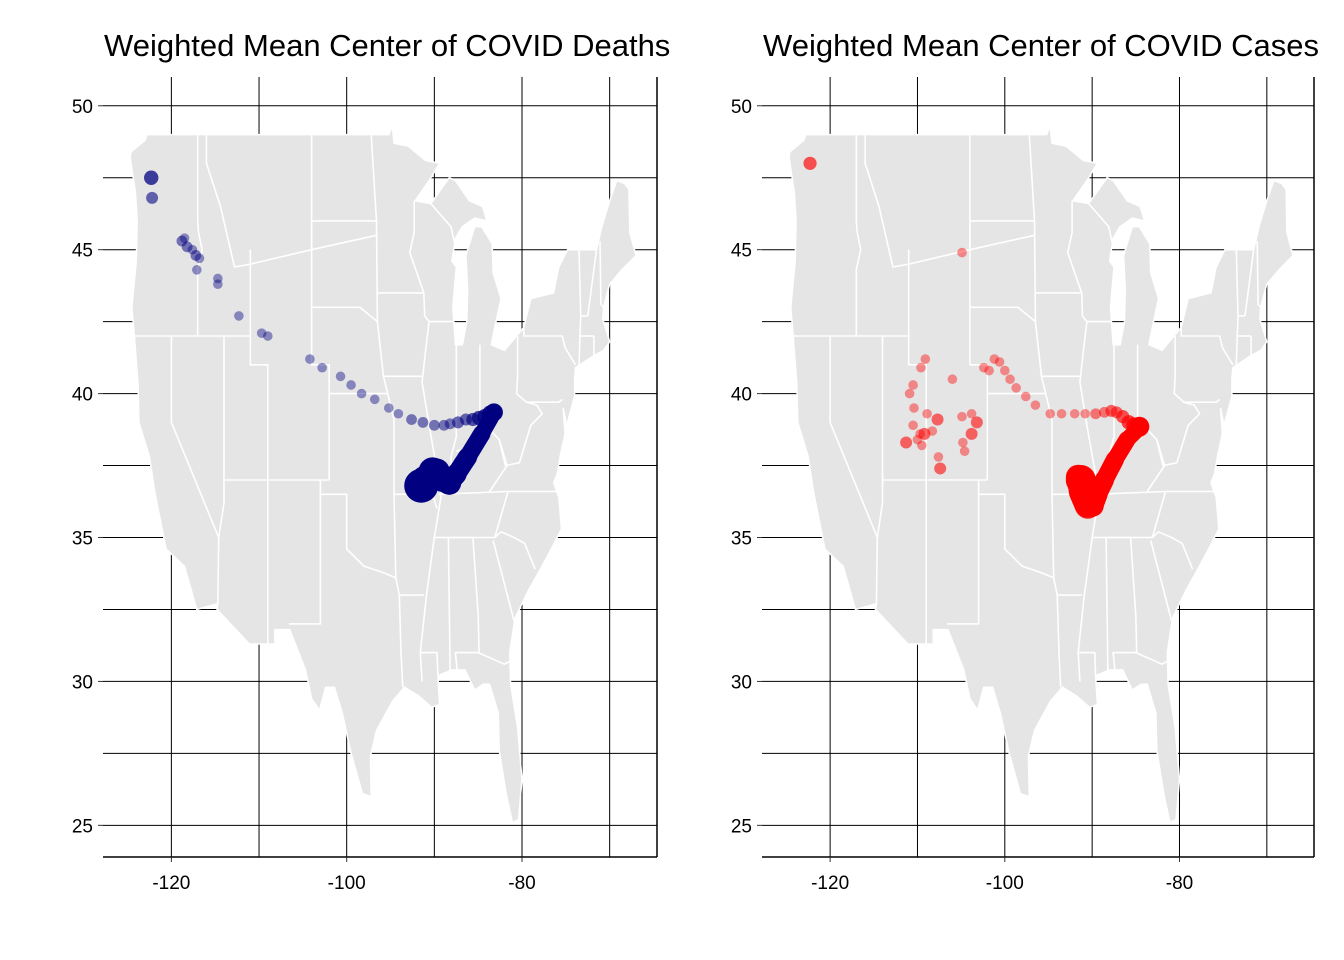 This screenshot has width=1344, height=960. What do you see at coordinates (521, 883) in the screenshot?
I see `x-tick-label: -80` at bounding box center [521, 883].